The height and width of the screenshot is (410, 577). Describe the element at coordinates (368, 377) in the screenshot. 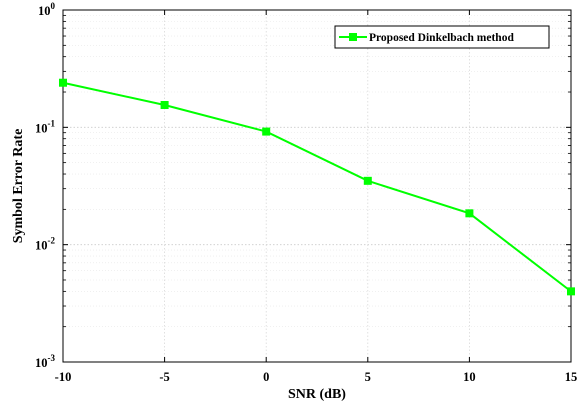

I see `x-tick-label: 5` at that location.